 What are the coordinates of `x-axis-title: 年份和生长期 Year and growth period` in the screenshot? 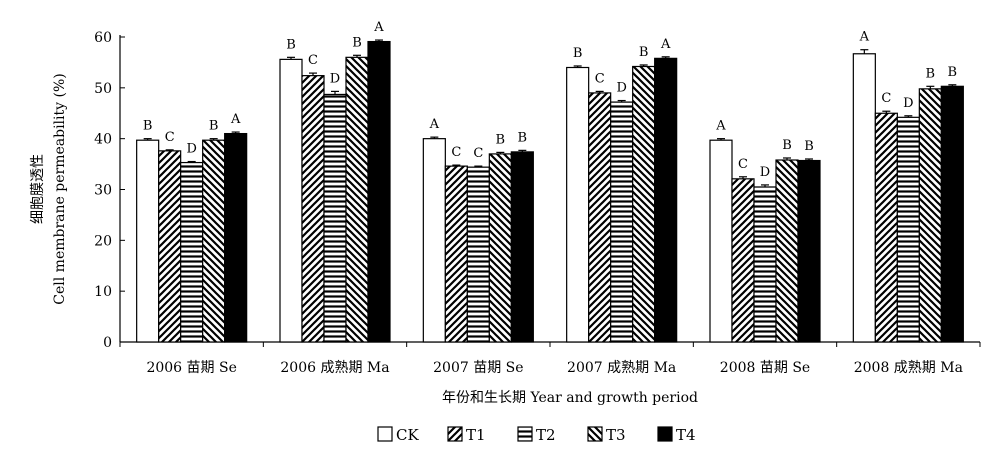 It's located at (570, 398).